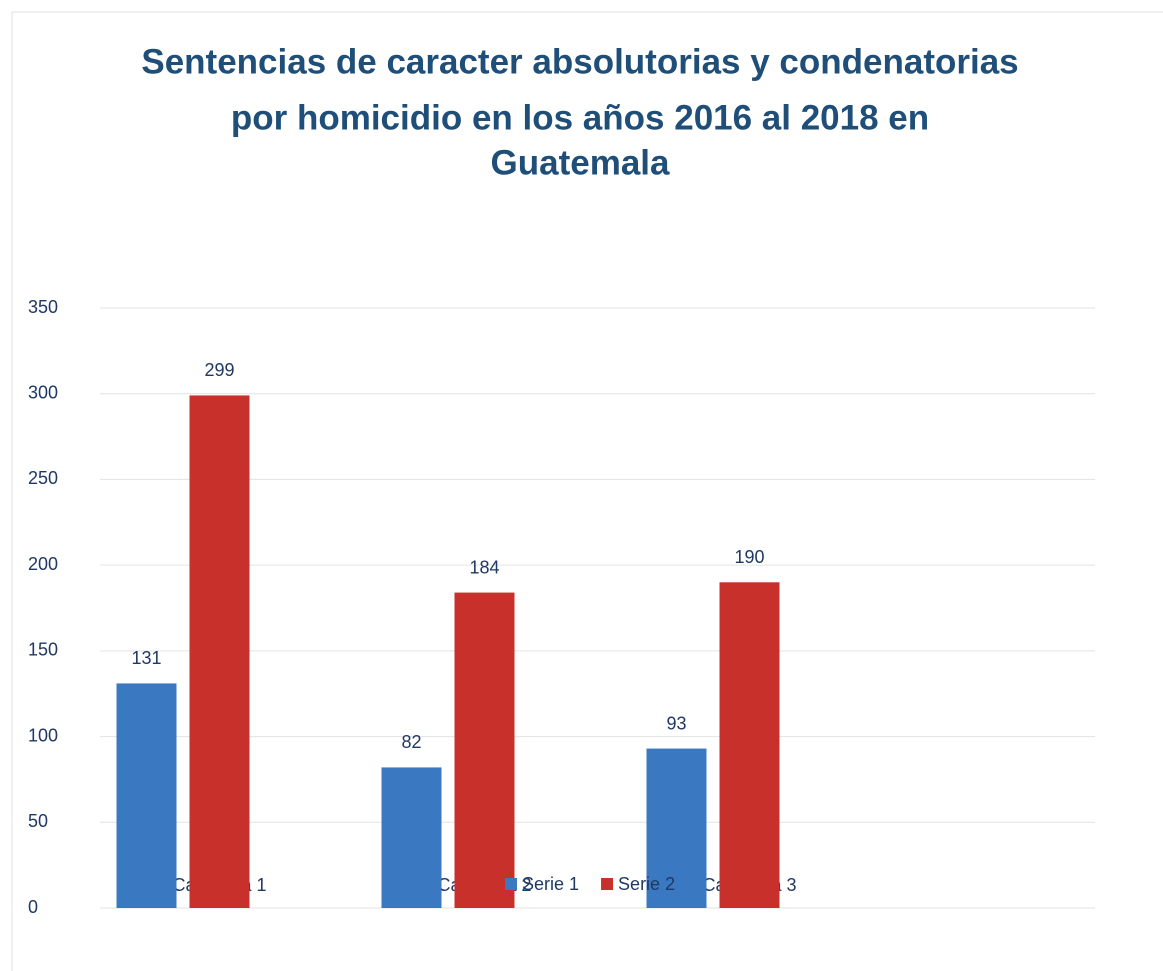 Image resolution: width=1163 pixels, height=971 pixels. What do you see at coordinates (43, 735) in the screenshot?
I see `y-tick-label: 100` at bounding box center [43, 735].